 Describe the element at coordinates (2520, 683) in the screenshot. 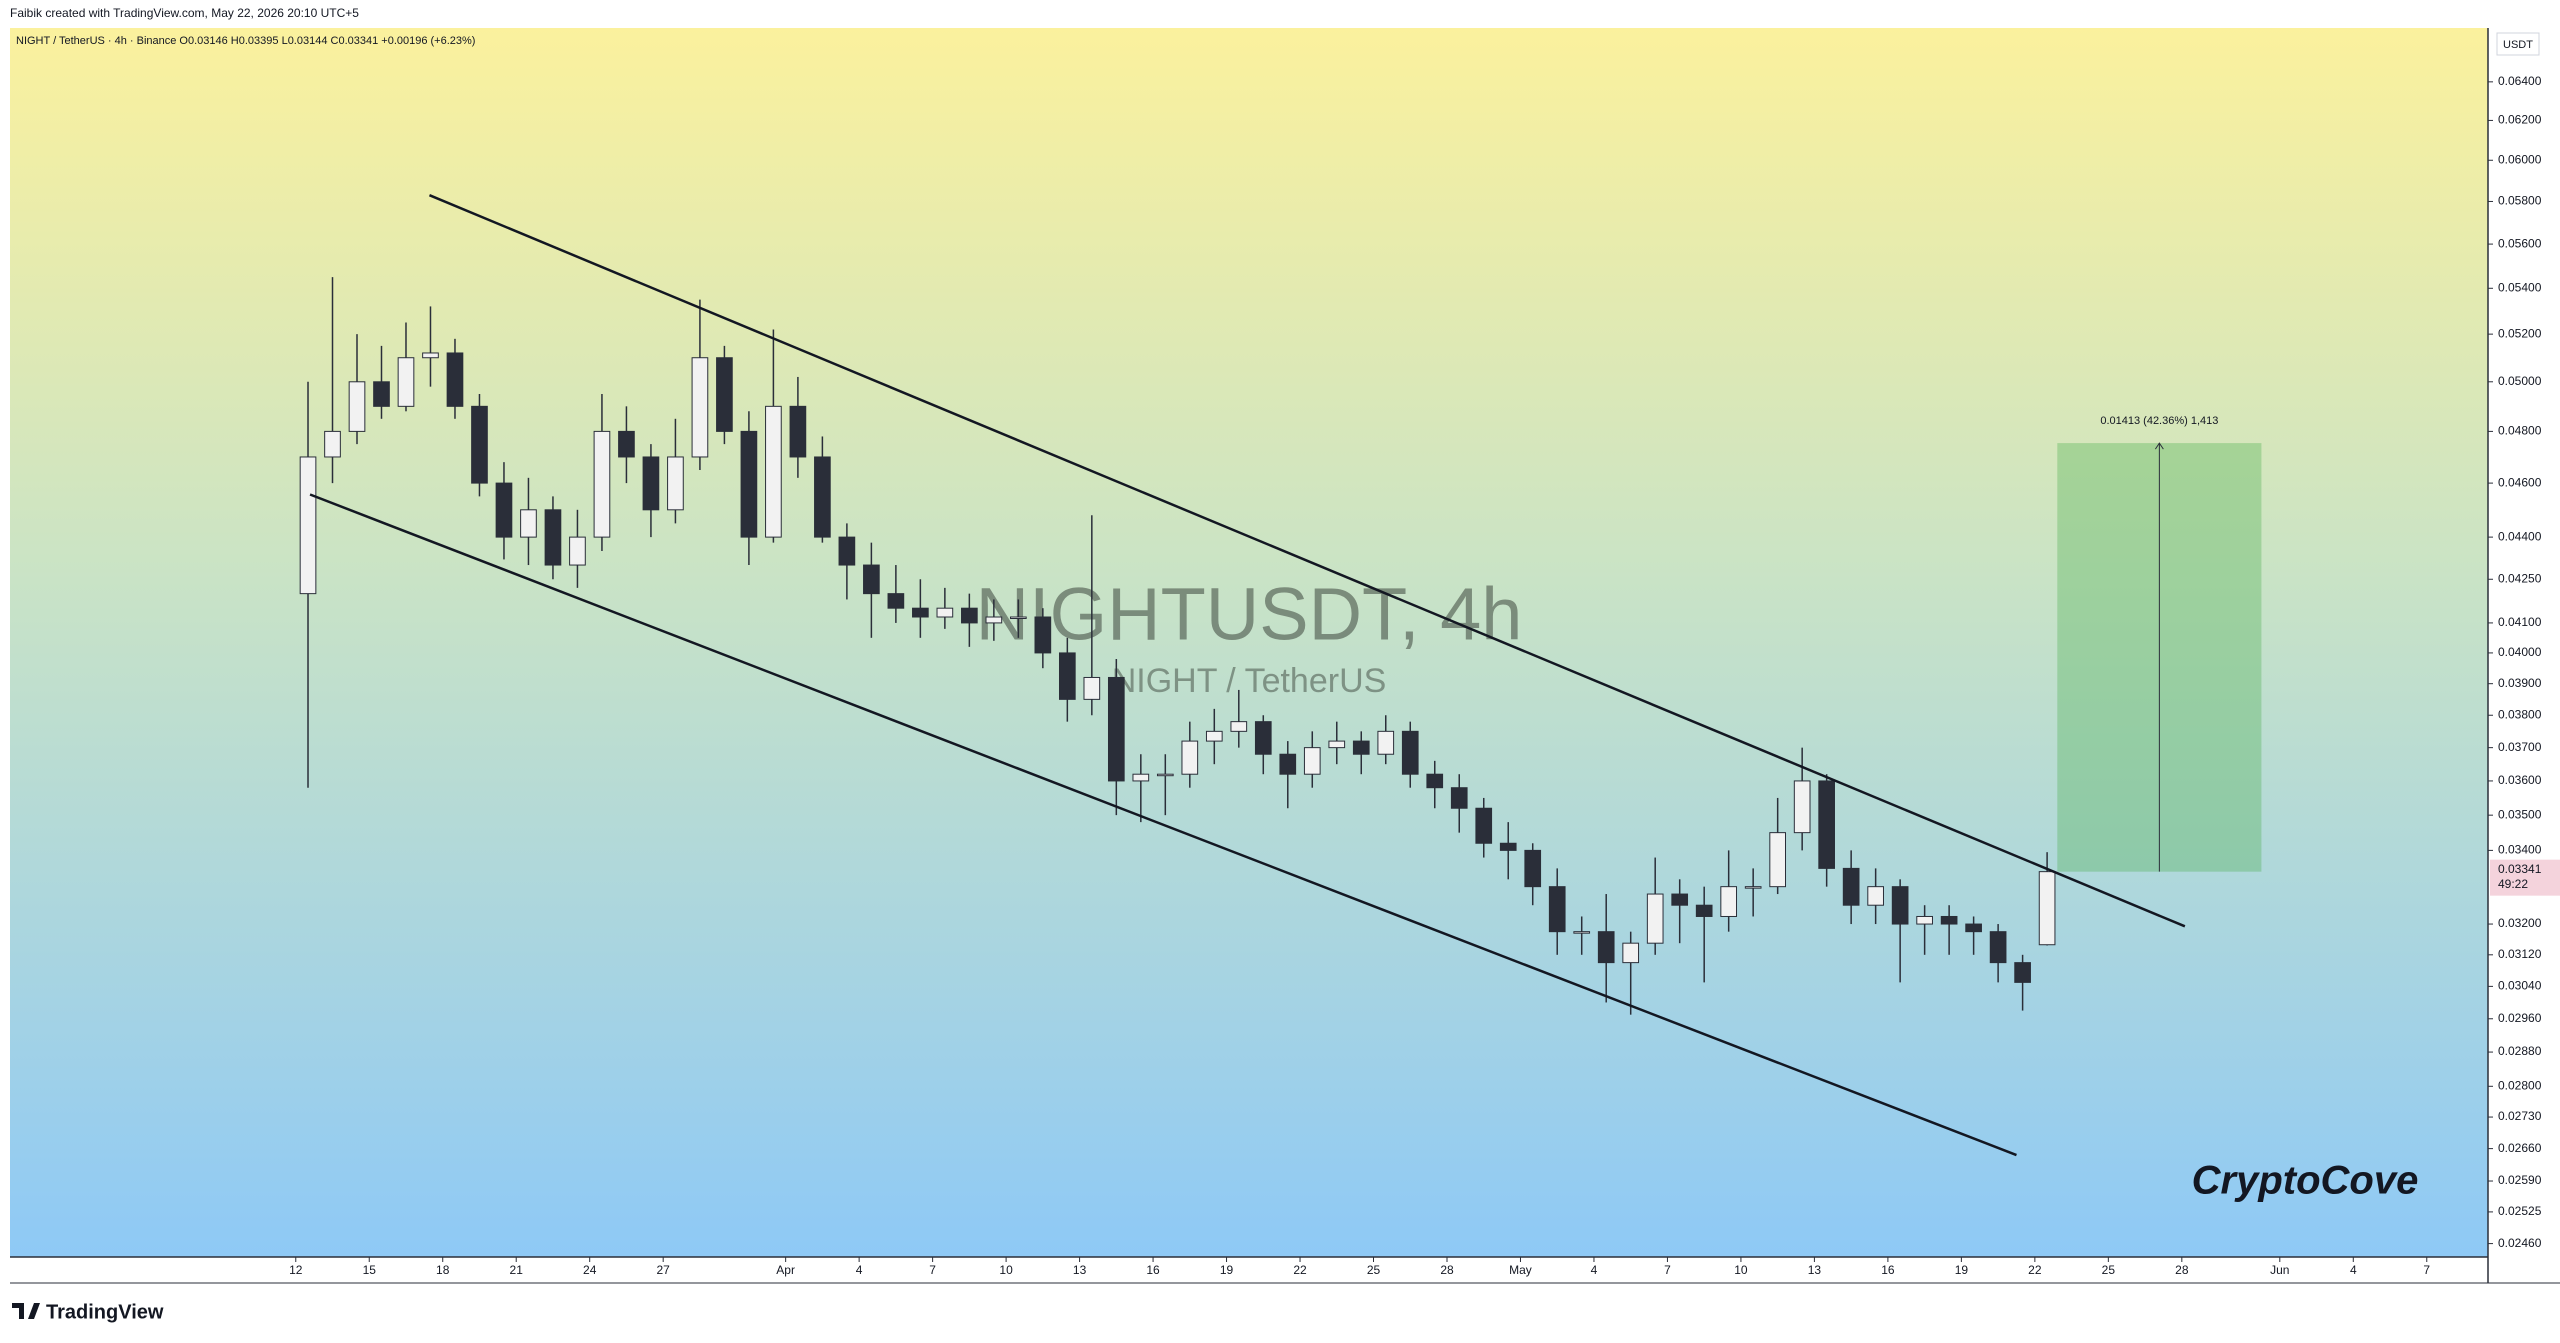

I see `y-tick-label: 0.03900` at that location.